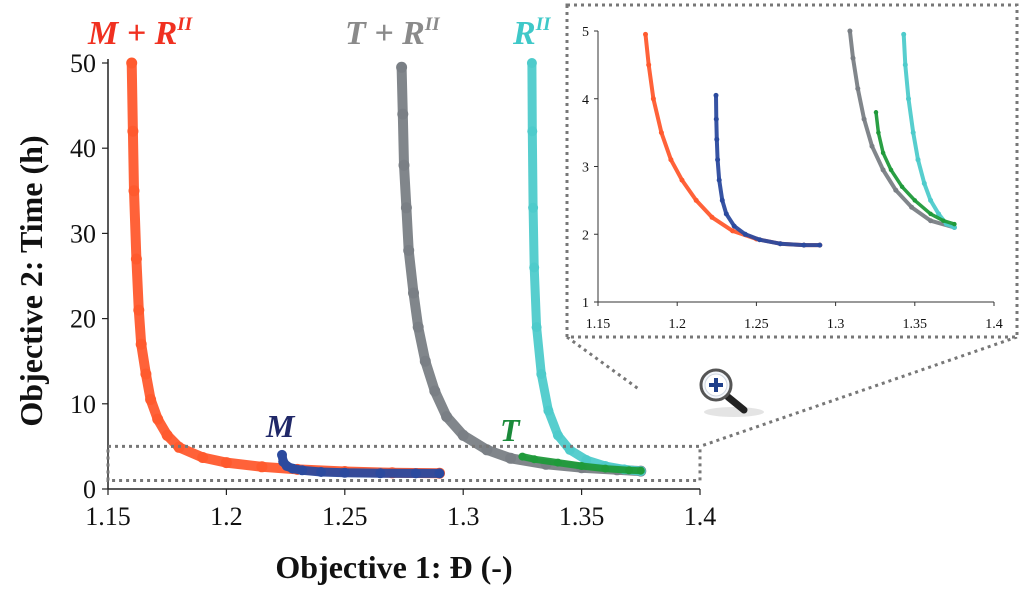 The height and width of the screenshot is (592, 1024). Describe the element at coordinates (510, 430) in the screenshot. I see `series-label-t: T` at that location.